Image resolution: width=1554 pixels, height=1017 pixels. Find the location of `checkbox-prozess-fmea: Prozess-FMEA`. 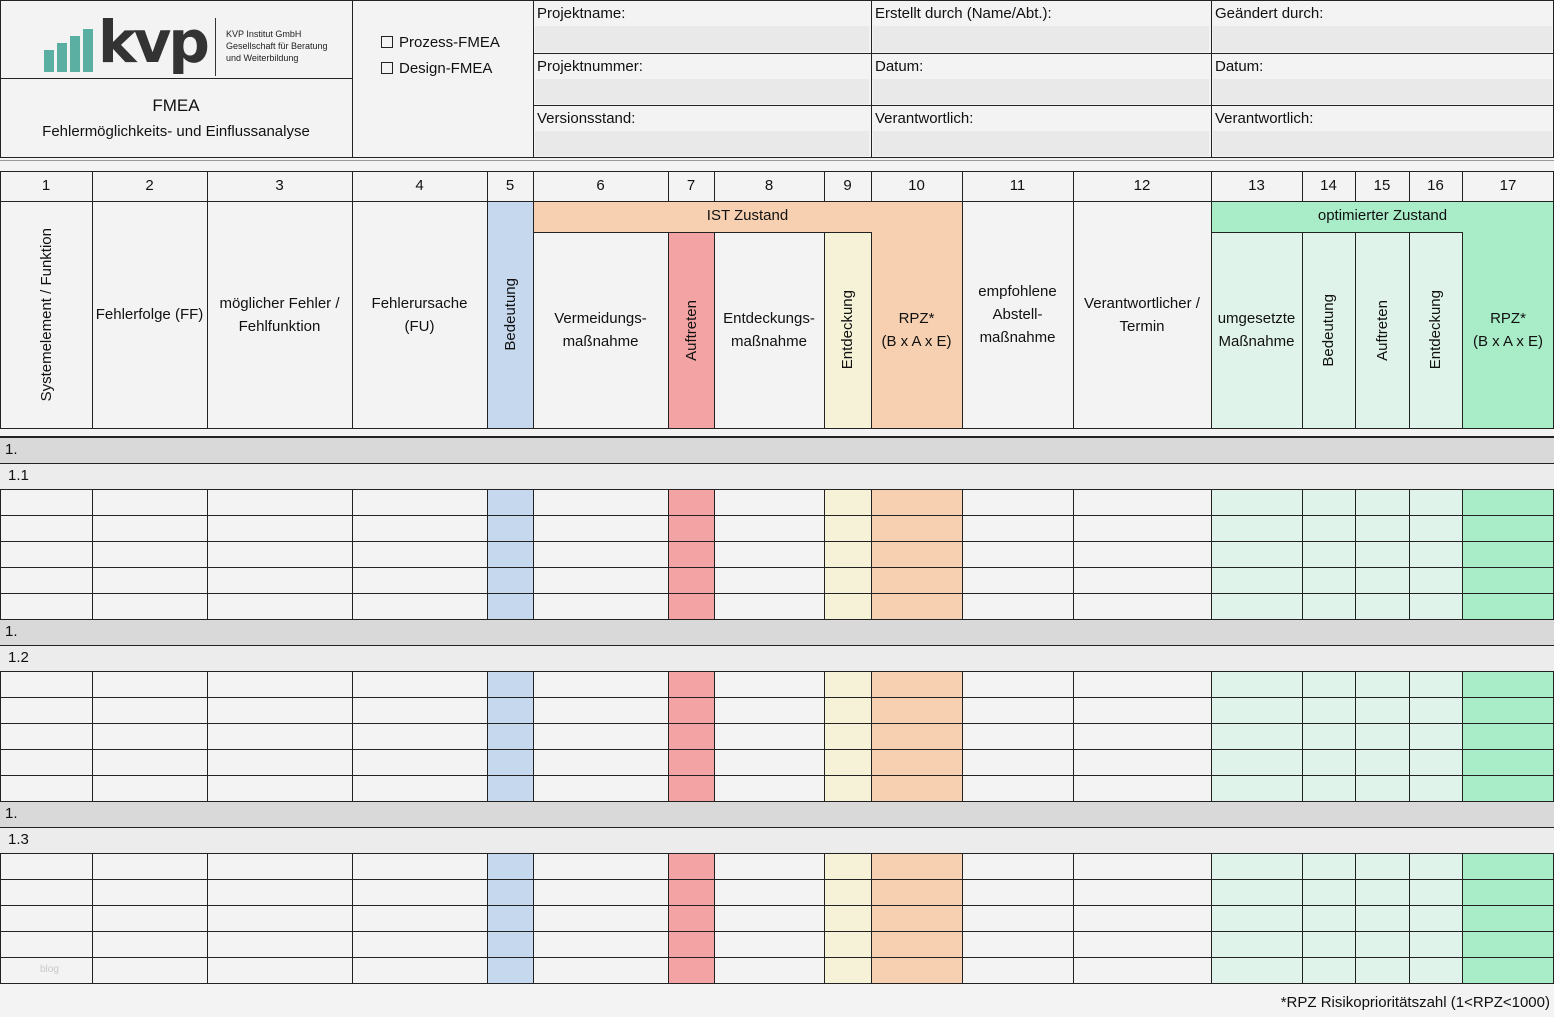

checkbox-prozess-fmea: Prozess-FMEA is located at coordinates (440, 43).